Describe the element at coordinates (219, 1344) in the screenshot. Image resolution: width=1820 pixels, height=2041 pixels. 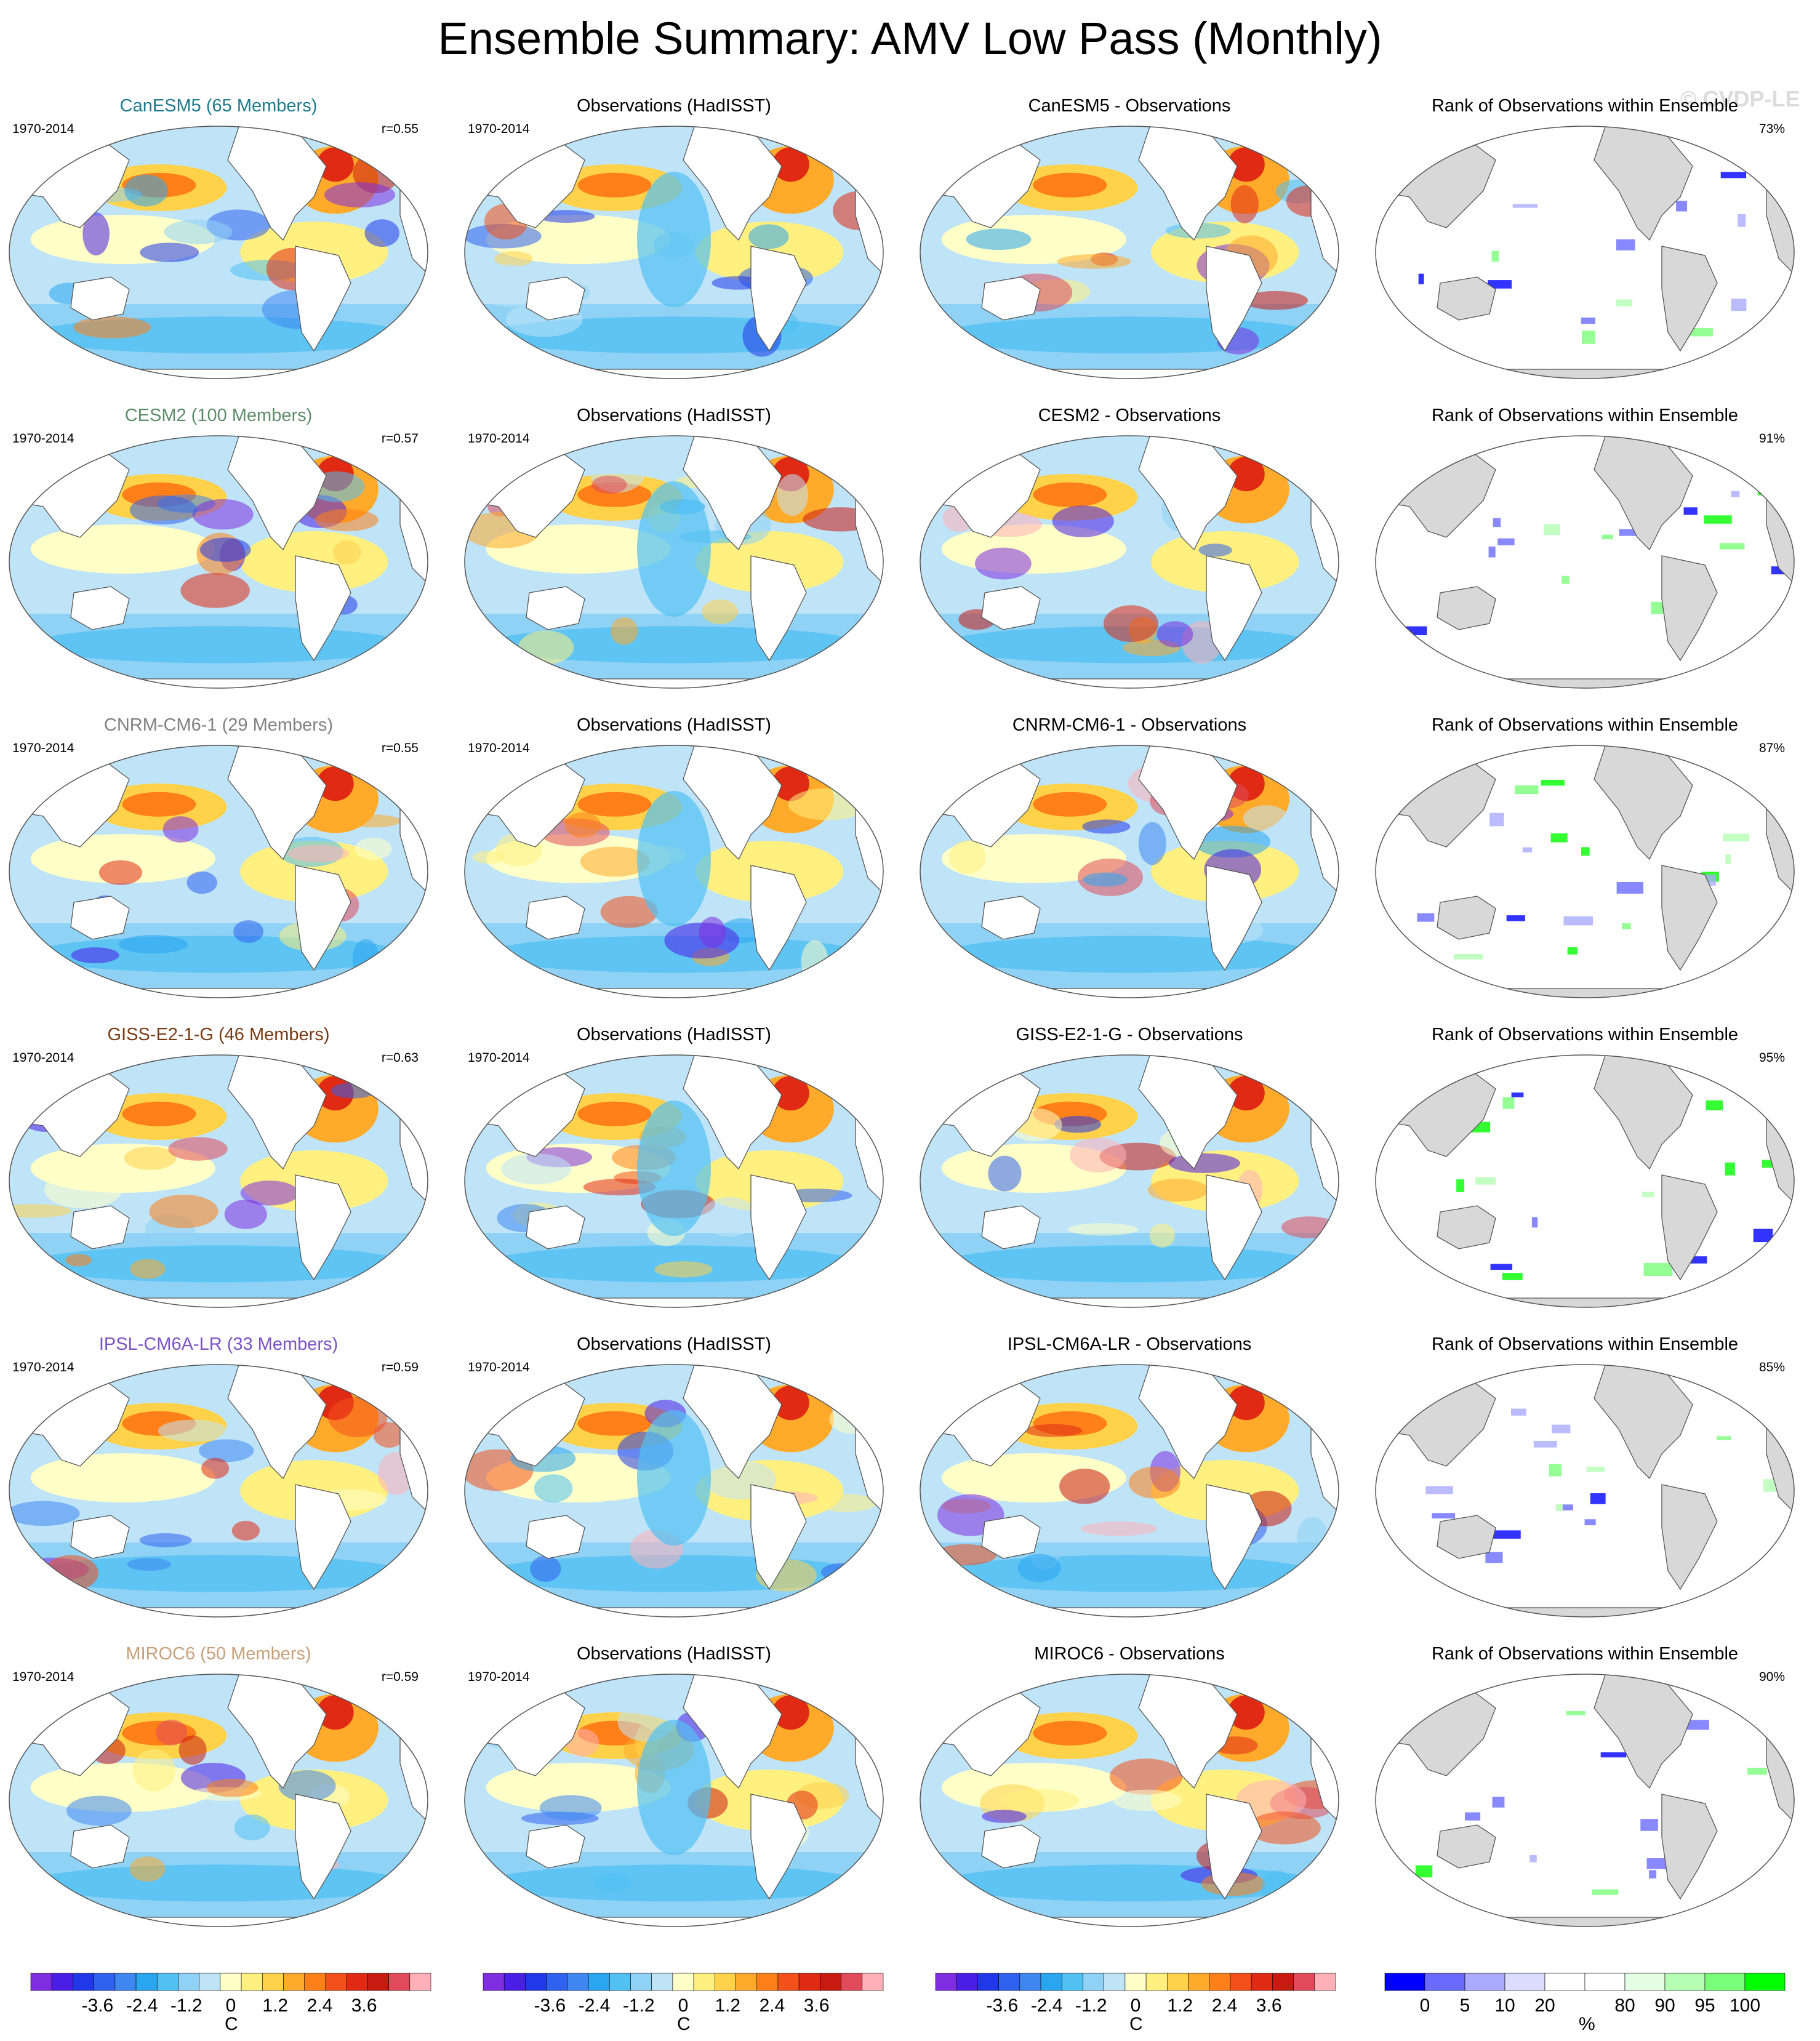
I see `panel-title: IPSL-CM6A-LR (33 Members)` at that location.